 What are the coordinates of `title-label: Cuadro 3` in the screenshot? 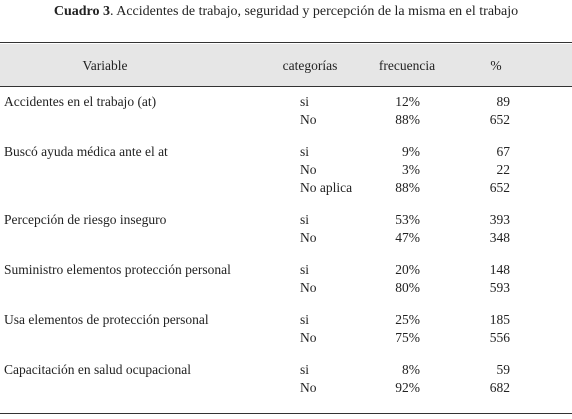 It's located at (81, 11).